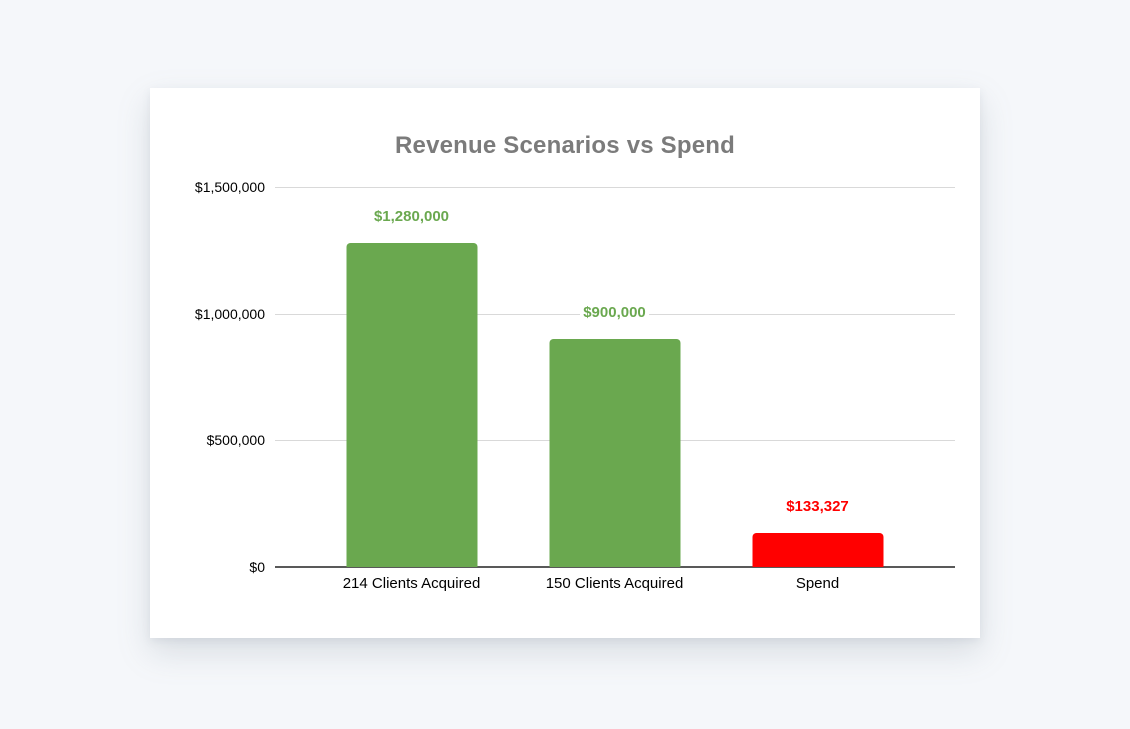 The width and height of the screenshot is (1130, 729). What do you see at coordinates (411, 404) in the screenshot?
I see `bar-214-clients-acquired` at bounding box center [411, 404].